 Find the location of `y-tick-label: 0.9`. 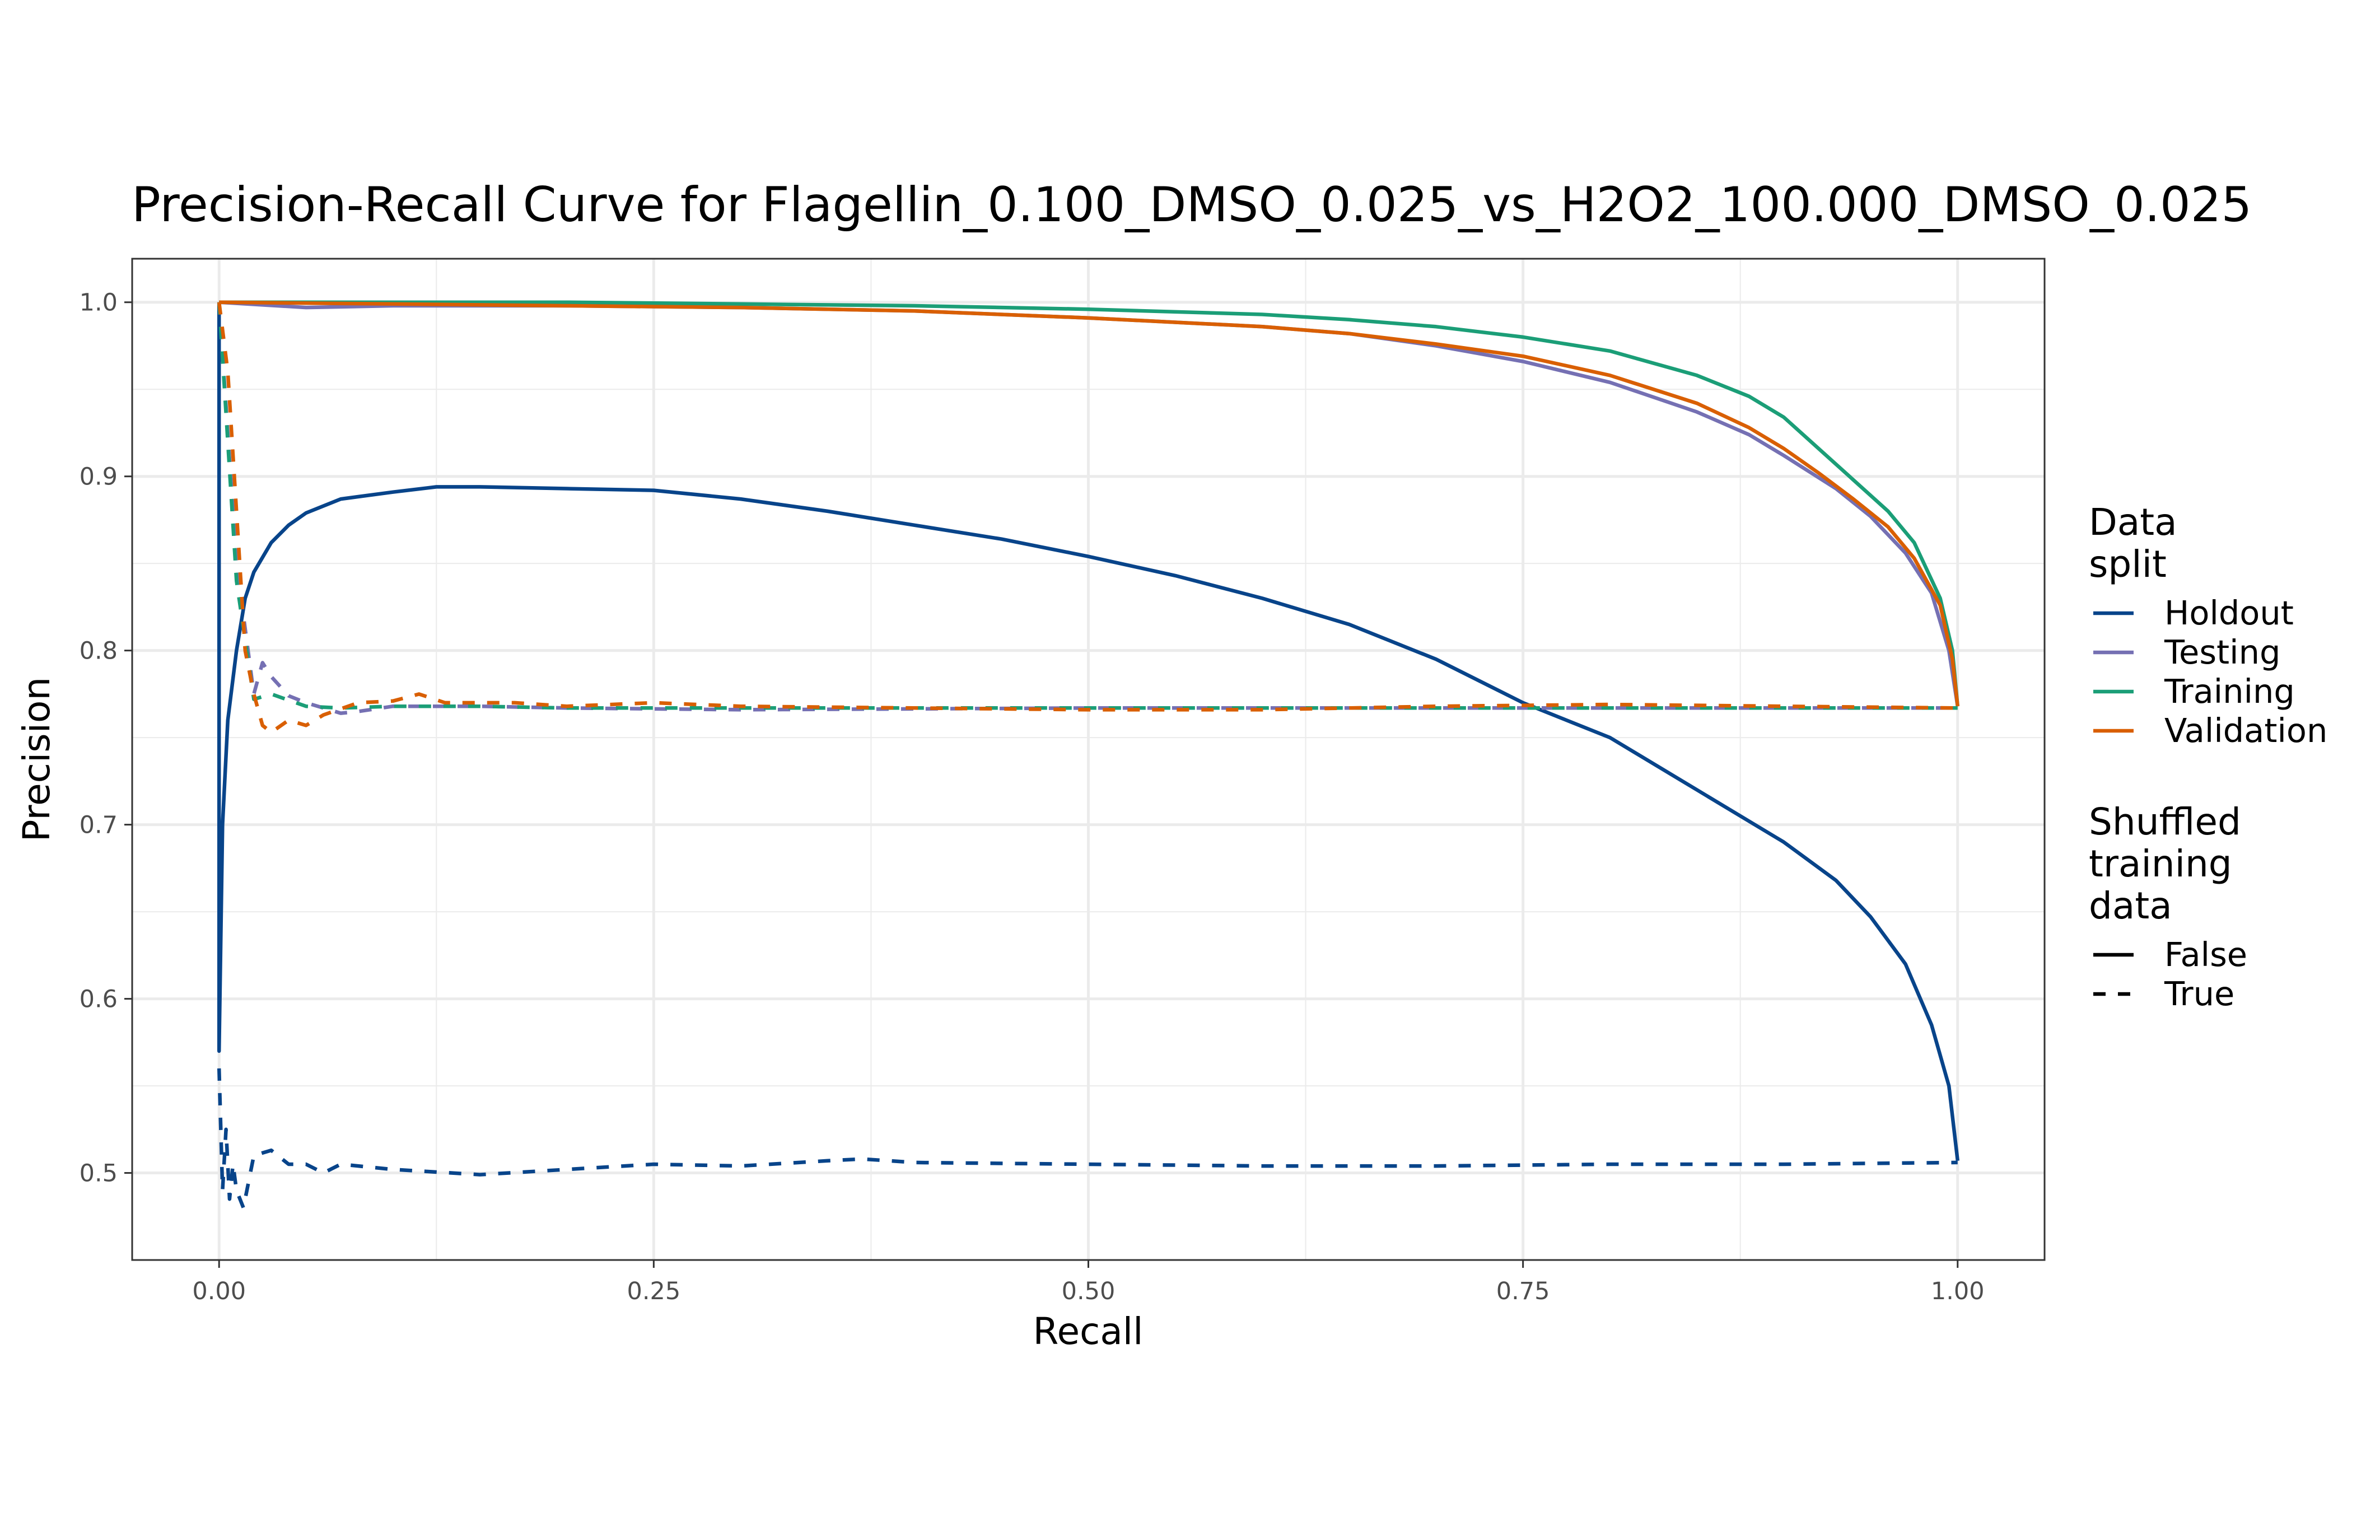

y-tick-label: 0.9 is located at coordinates (99, 477).